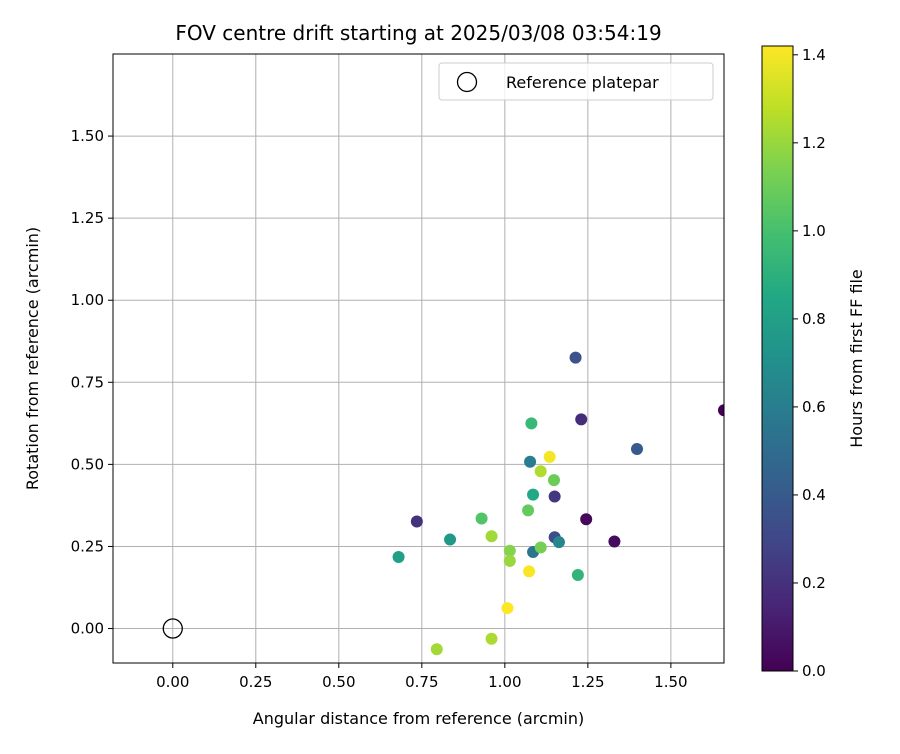 The height and width of the screenshot is (754, 900). I want to click on legend: Reference platepar, so click(576, 81).